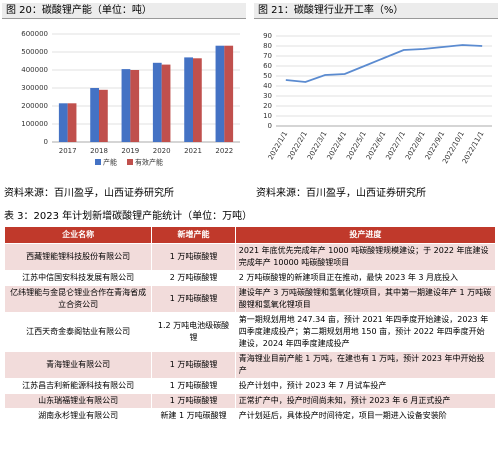 The height and width of the screenshot is (458, 500). What do you see at coordinates (78, 235) in the screenshot?
I see `table-cell: 企业名称` at bounding box center [78, 235].